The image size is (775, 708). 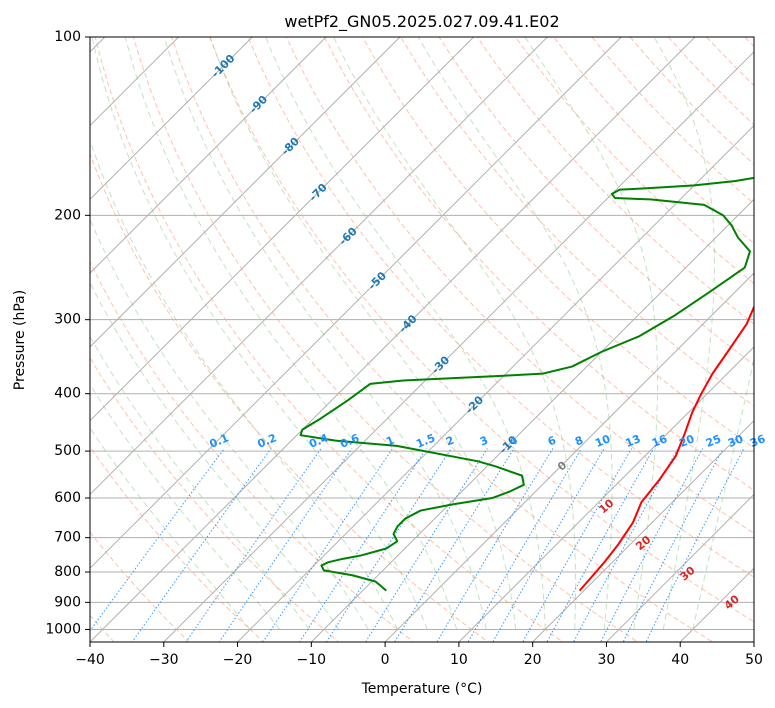 What do you see at coordinates (607, 660) in the screenshot?
I see `x-tick-label: 30` at bounding box center [607, 660].